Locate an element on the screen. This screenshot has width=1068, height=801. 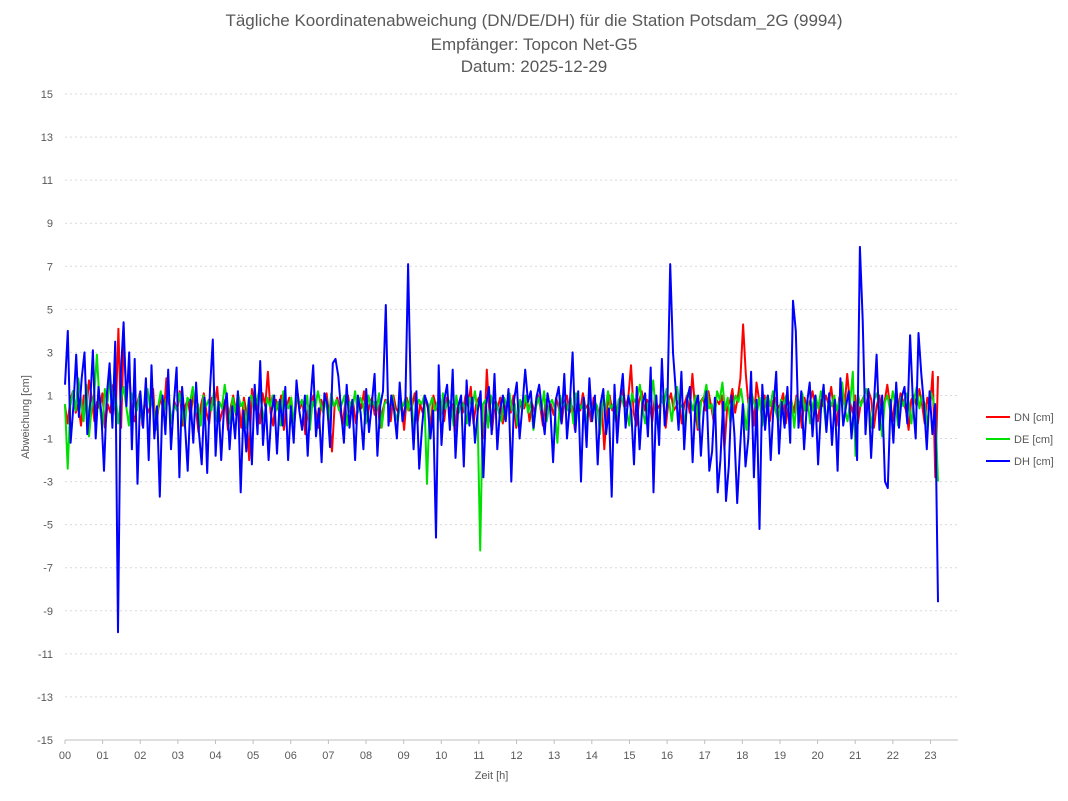
x-tick-label: 21 is located at coordinates (855, 756).